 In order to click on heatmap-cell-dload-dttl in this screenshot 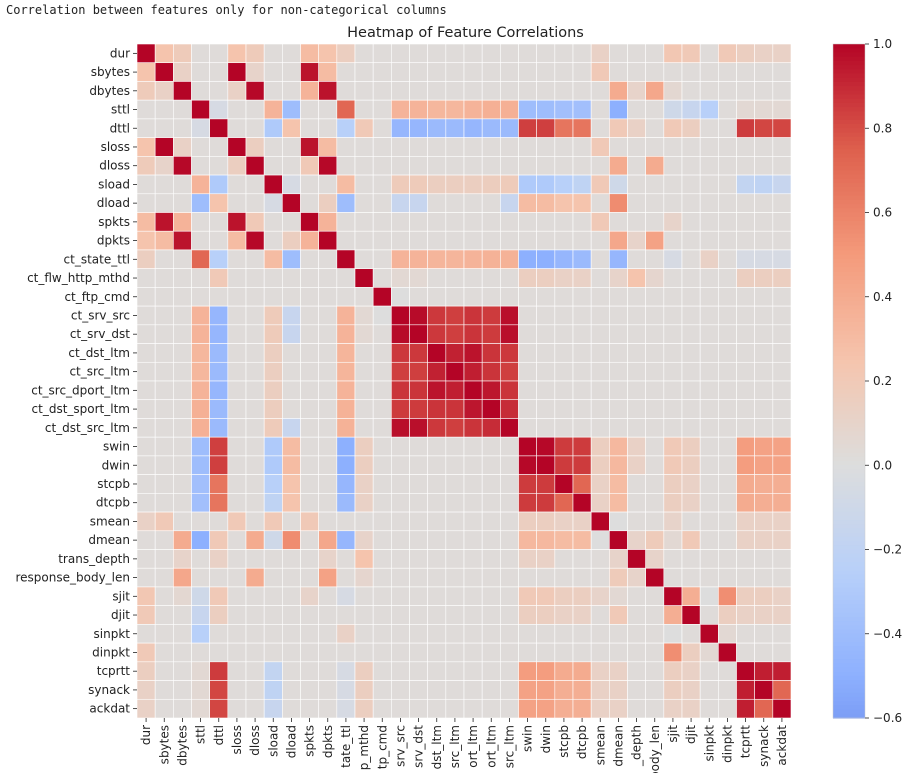, I will do `click(219, 203)`.